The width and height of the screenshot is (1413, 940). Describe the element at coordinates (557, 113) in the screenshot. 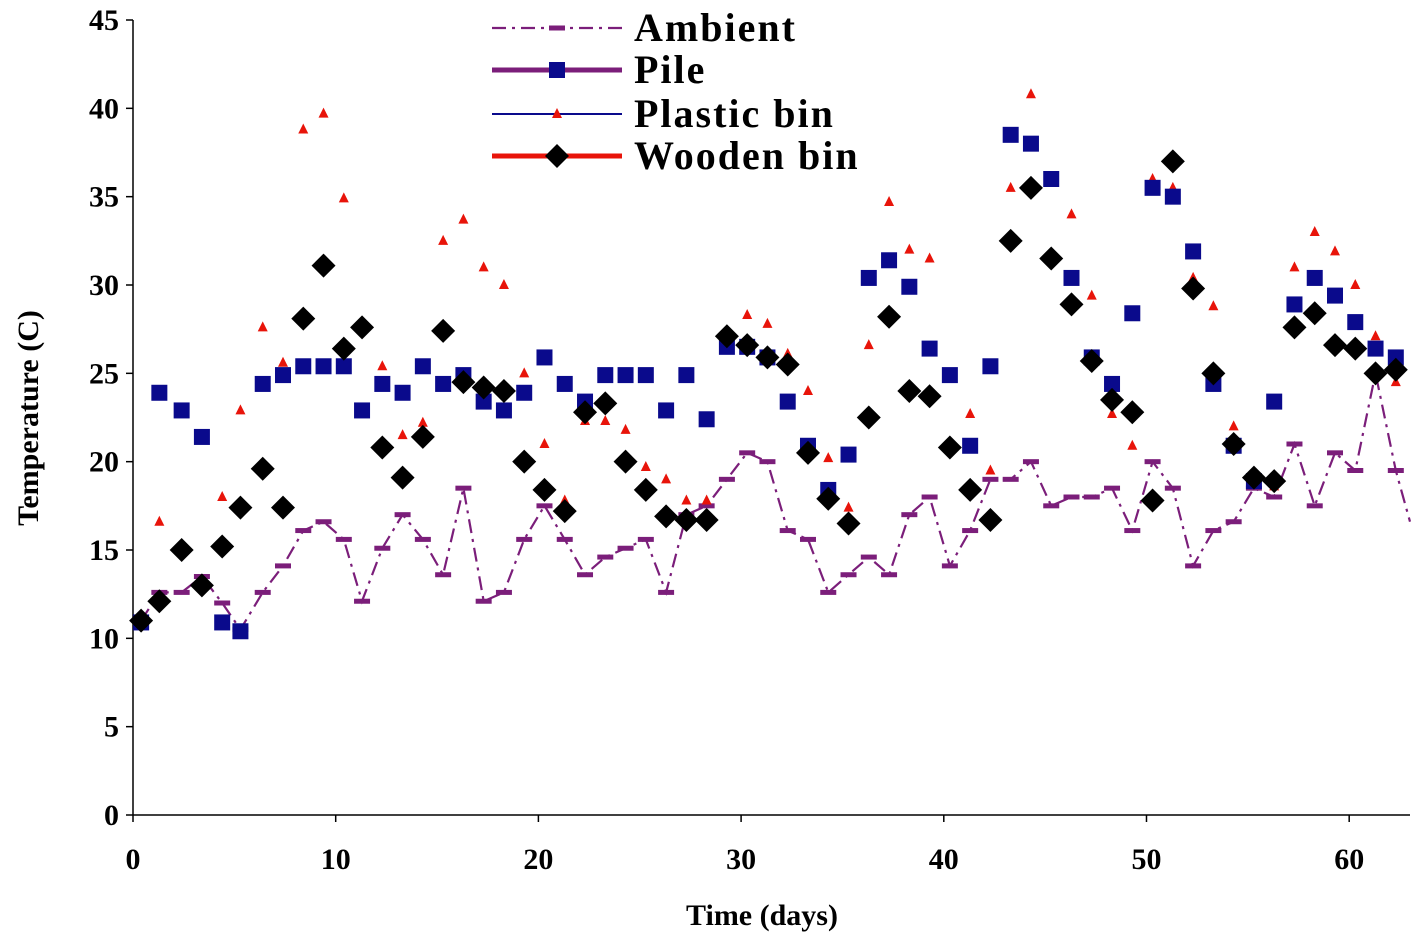

I see `legend-marker-plastic-bin` at that location.